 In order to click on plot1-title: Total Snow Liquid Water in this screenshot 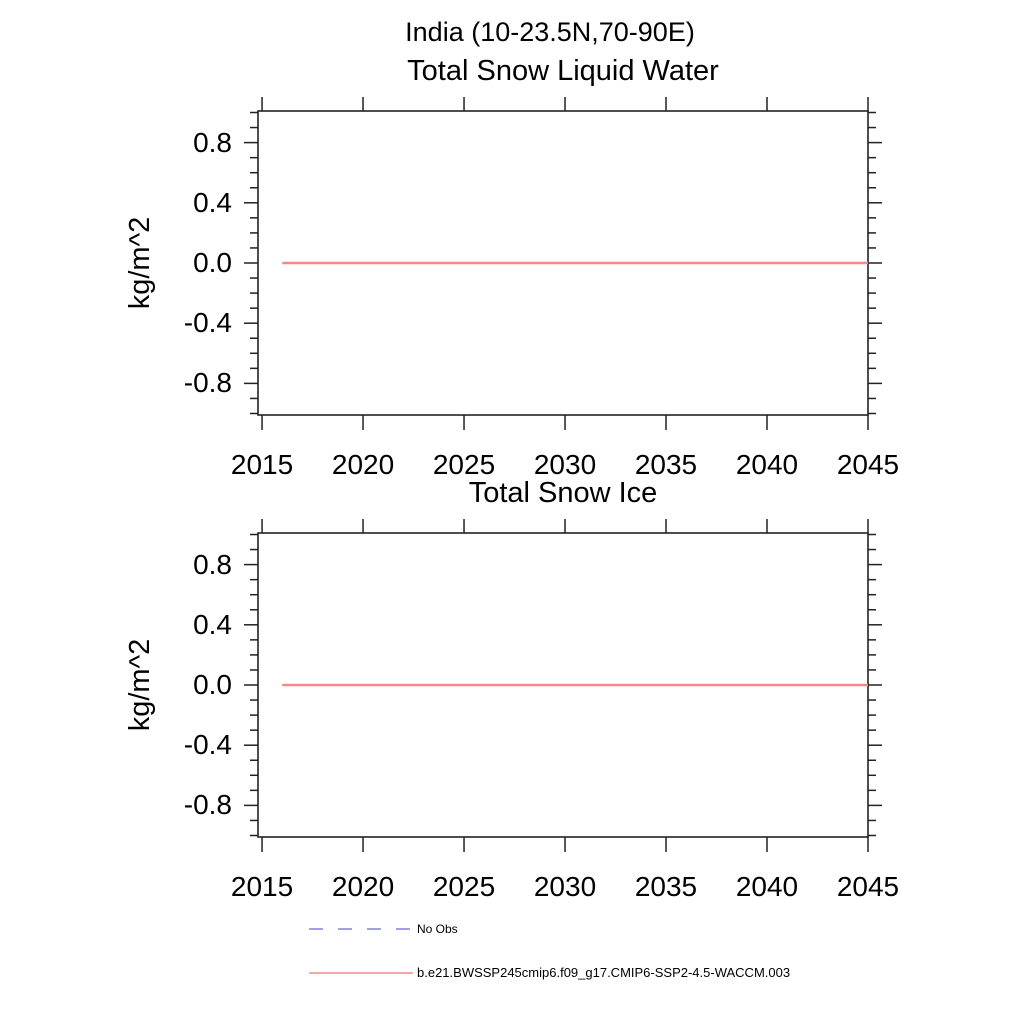, I will do `click(563, 71)`.